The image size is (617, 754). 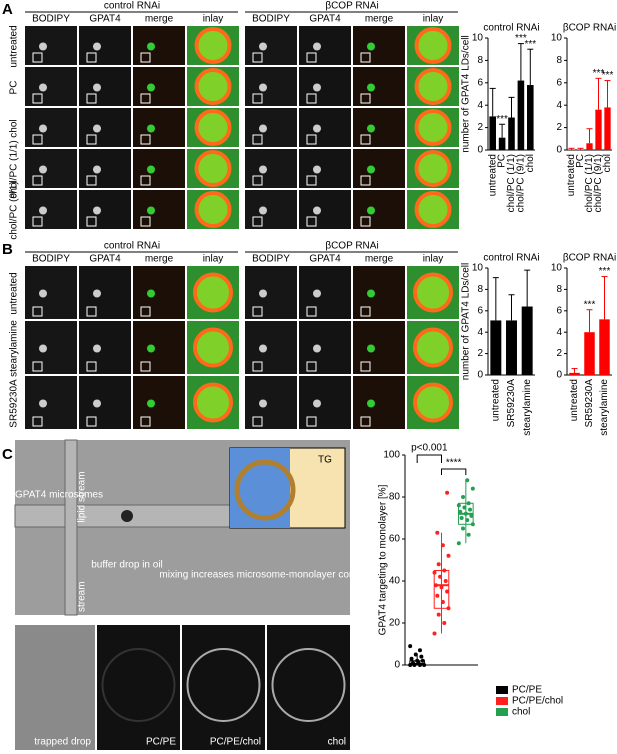 What do you see at coordinates (429, 448) in the screenshot?
I see `annotation: p<0.001` at bounding box center [429, 448].